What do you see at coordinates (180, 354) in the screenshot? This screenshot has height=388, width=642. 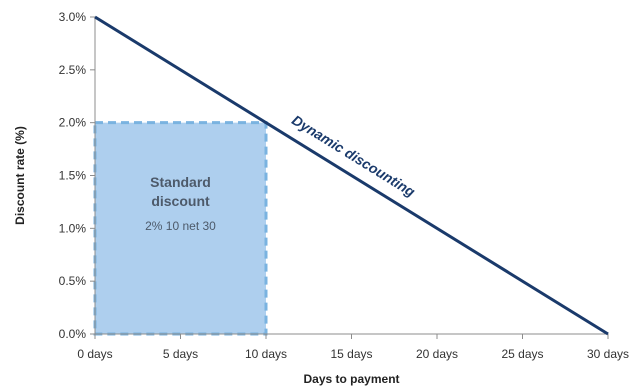 I see `x-tick-label: 5 days` at bounding box center [180, 354].